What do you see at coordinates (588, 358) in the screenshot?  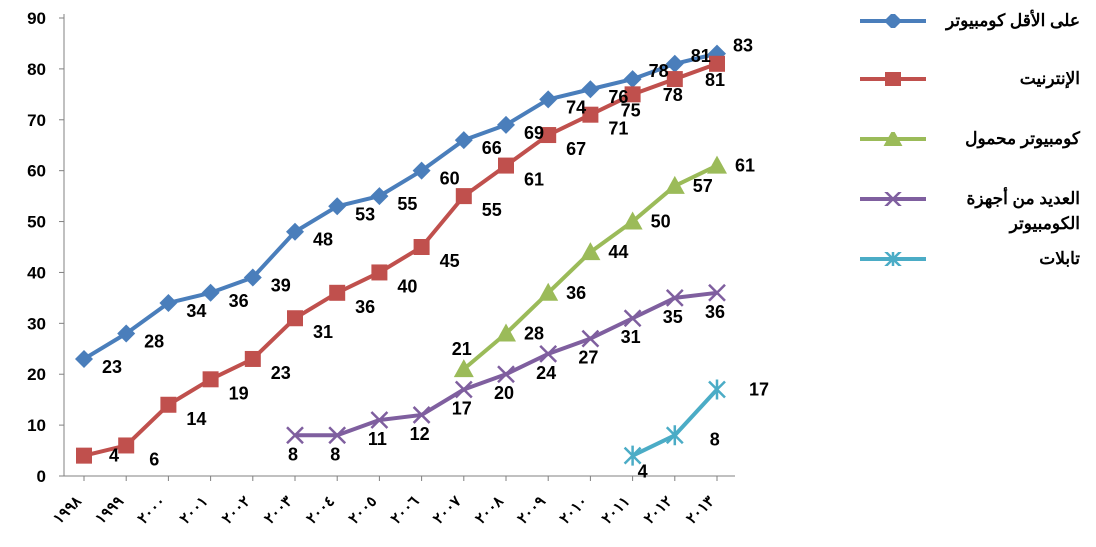 I see `data-label: 27` at bounding box center [588, 358].